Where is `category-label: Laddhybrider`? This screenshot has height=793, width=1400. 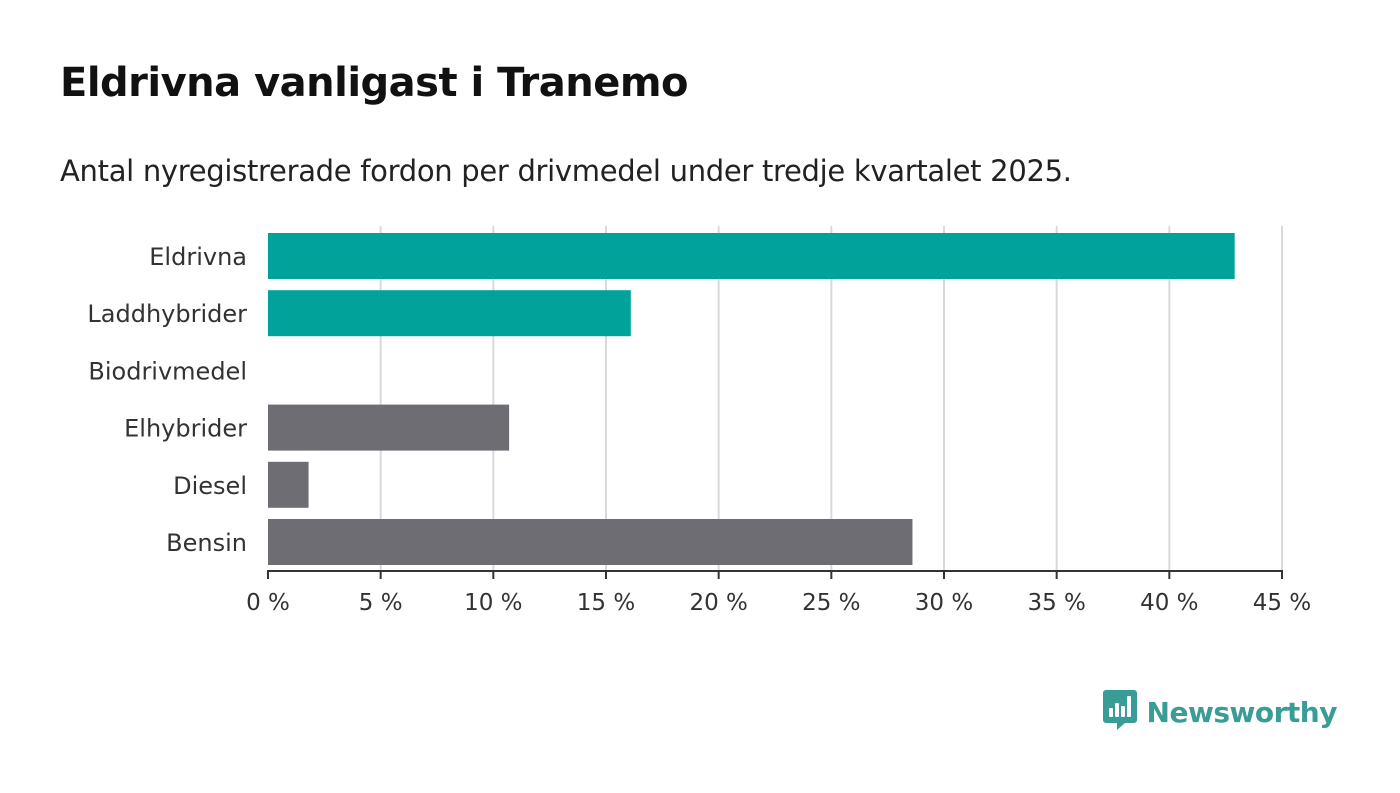 category-label: Laddhybrider is located at coordinates (167, 314).